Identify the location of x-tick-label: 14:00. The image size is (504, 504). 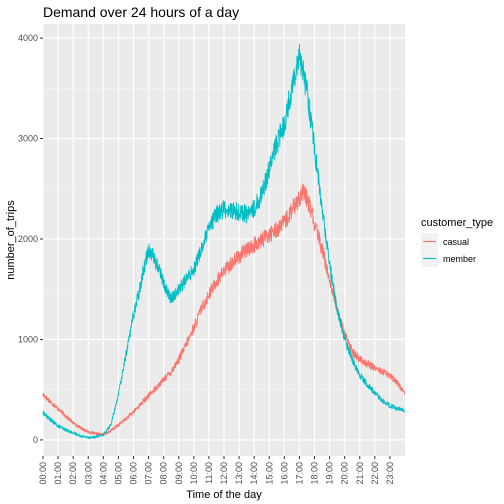
(254, 473).